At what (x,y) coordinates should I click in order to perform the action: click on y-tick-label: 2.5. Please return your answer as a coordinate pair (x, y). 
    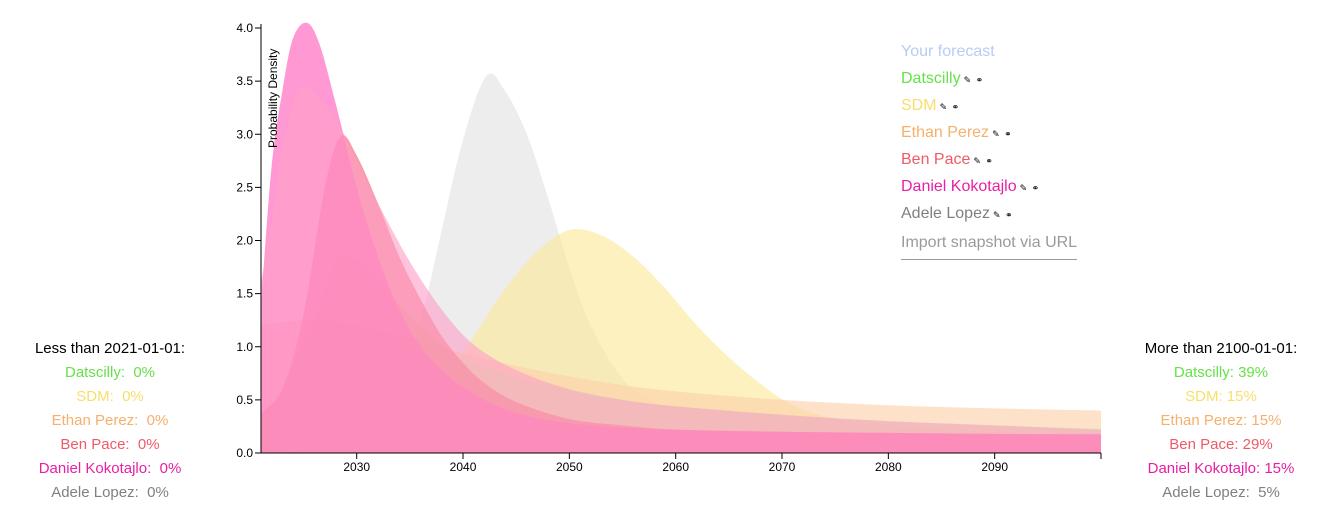
    Looking at the image, I should click on (244, 187).